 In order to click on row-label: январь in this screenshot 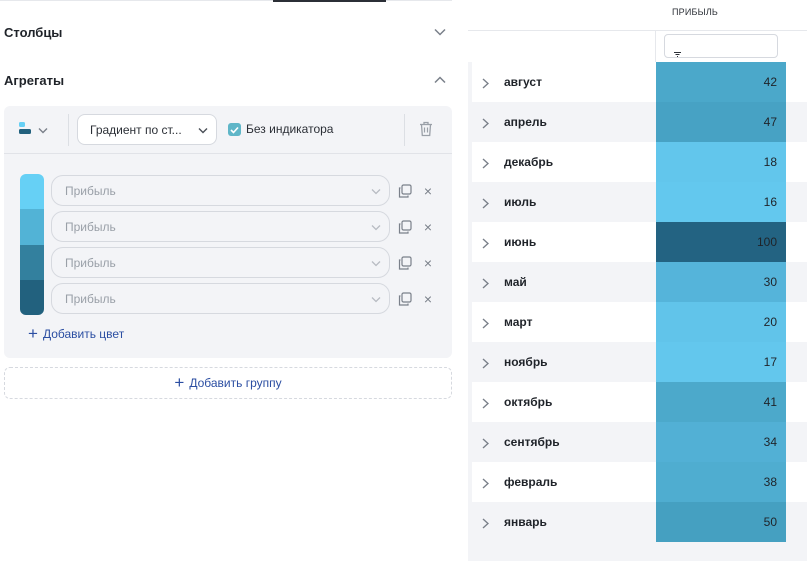, I will do `click(525, 522)`.